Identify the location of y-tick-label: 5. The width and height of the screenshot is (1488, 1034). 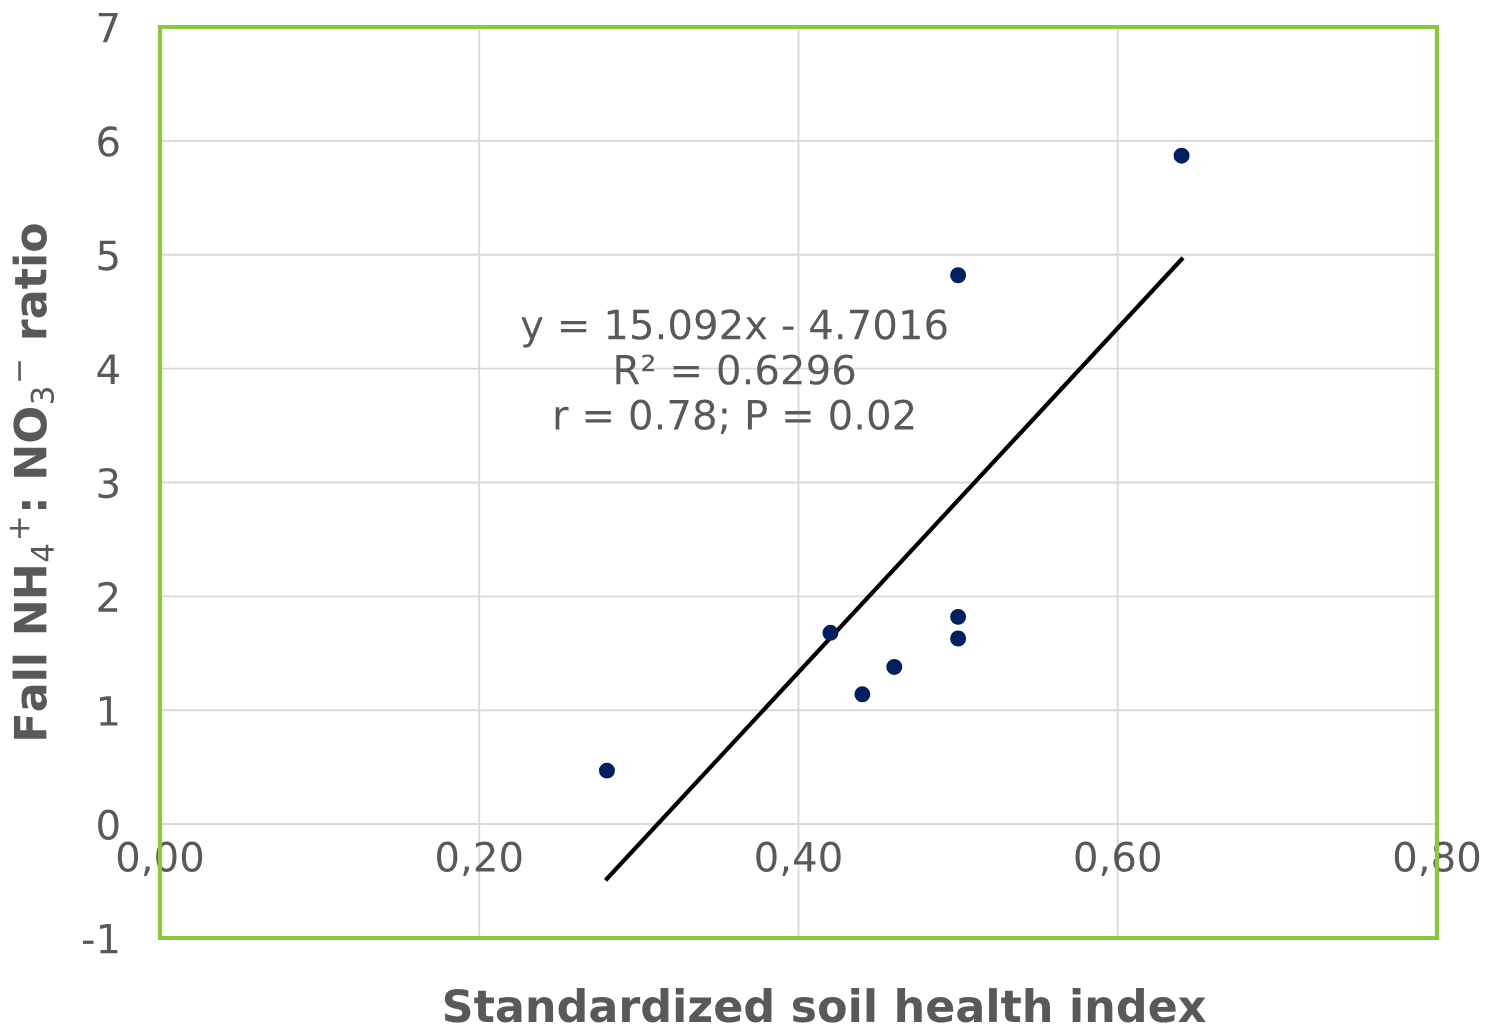
(108, 255).